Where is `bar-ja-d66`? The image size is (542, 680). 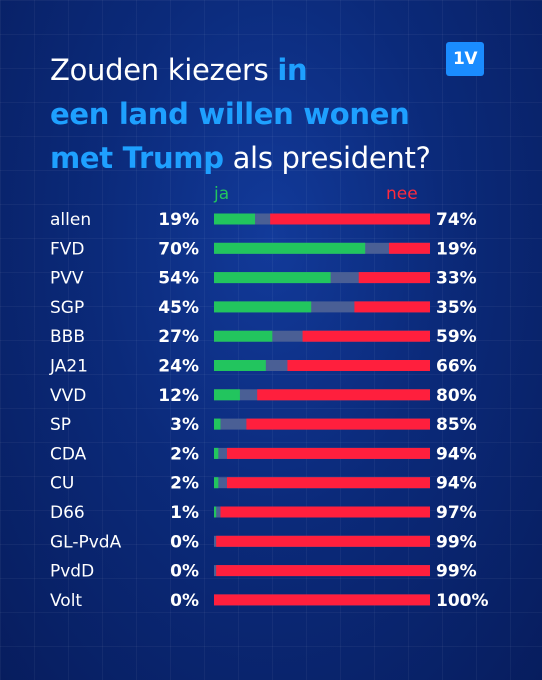
bar-ja-d66 is located at coordinates (215, 512).